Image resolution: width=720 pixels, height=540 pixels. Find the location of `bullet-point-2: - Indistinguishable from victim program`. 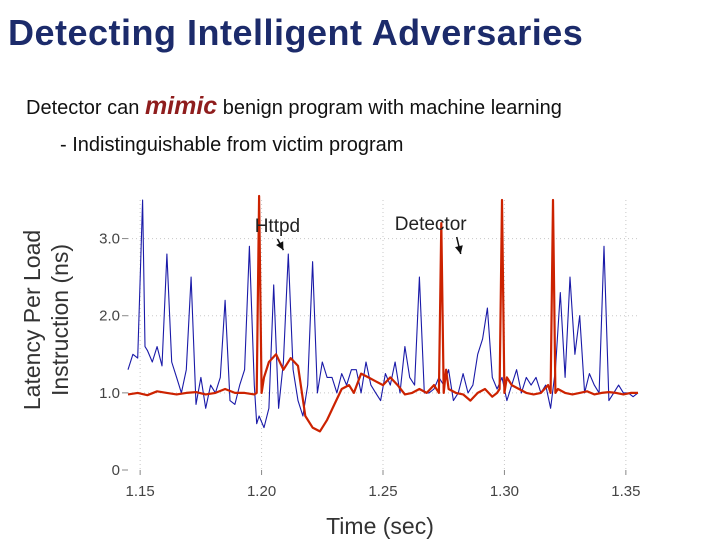

bullet-point-2: - Indistinguishable from victim program is located at coordinates (232, 145).